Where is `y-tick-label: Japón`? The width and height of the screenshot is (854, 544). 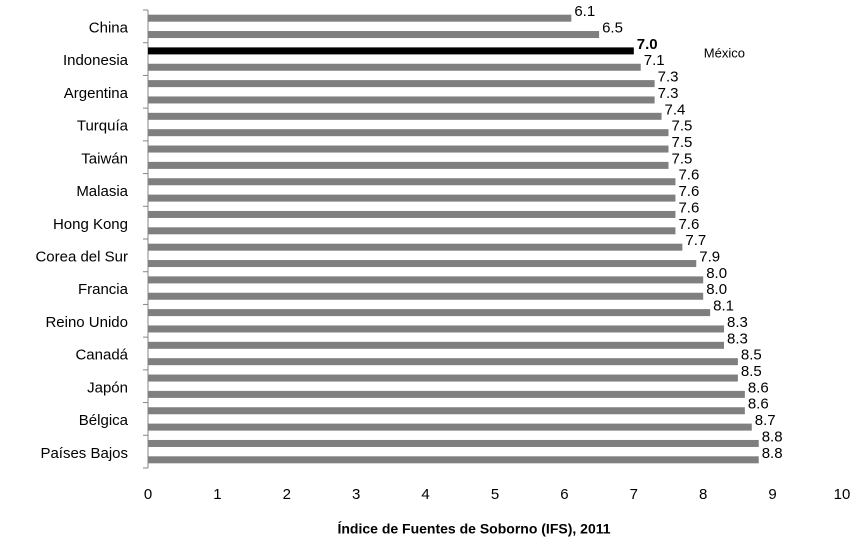 y-tick-label: Japón is located at coordinates (107, 387).